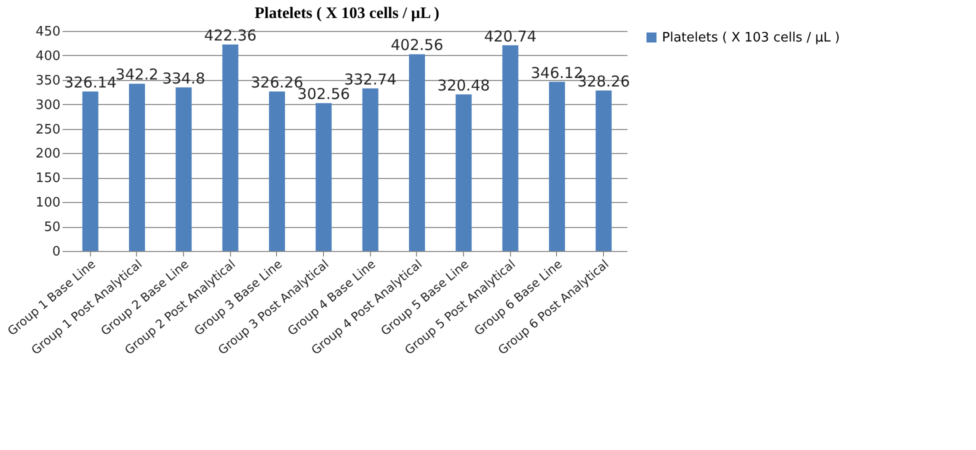 Image resolution: width=976 pixels, height=450 pixels. Describe the element at coordinates (417, 45) in the screenshot. I see `data-label: 402.56` at that location.